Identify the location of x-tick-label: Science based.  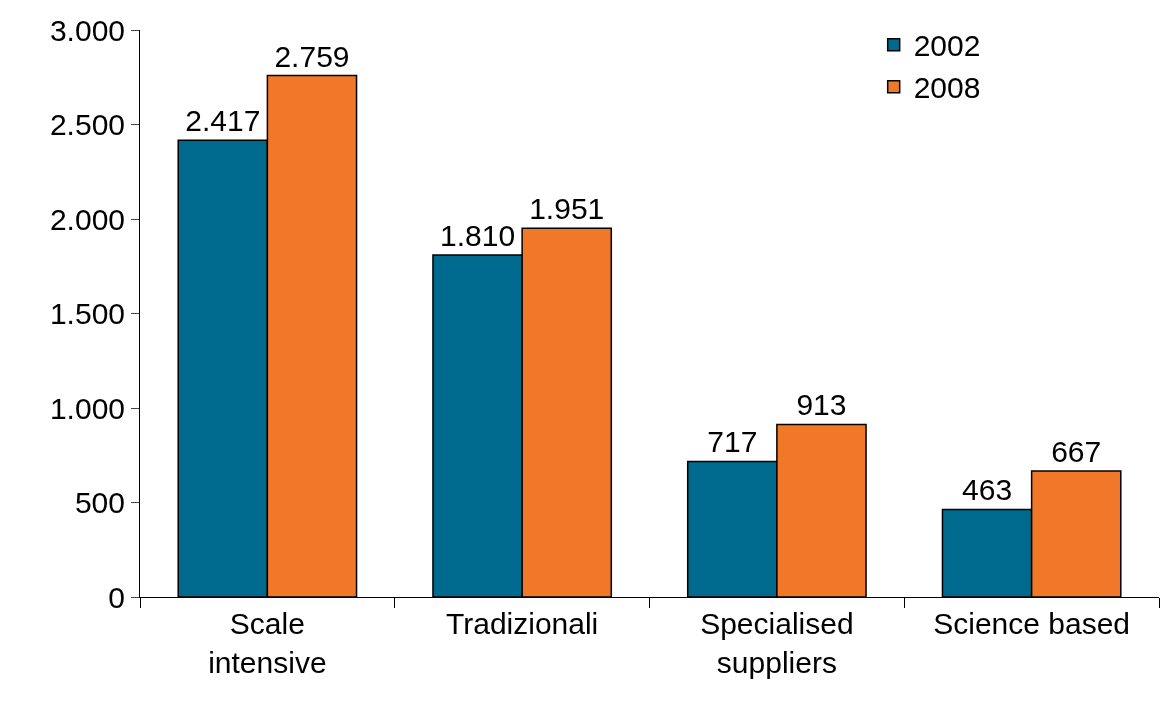
(1032, 623).